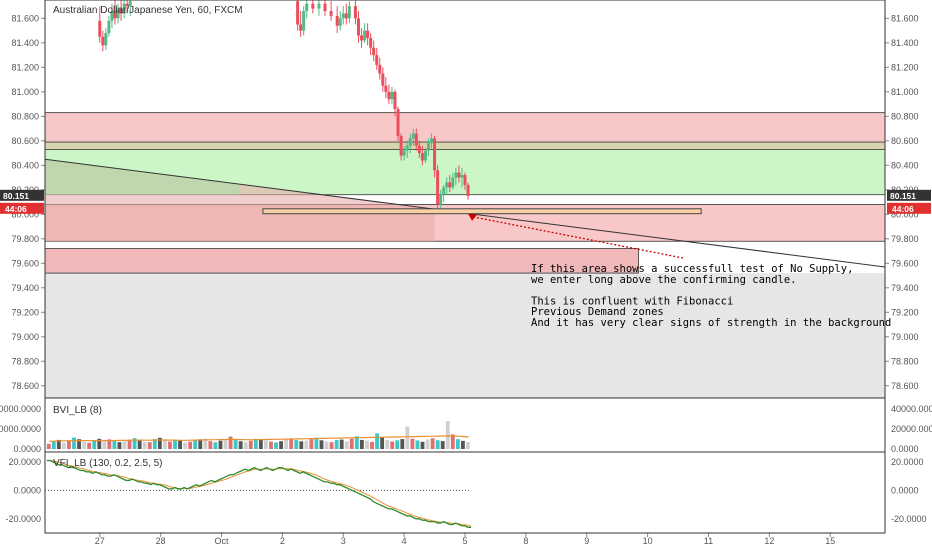 This screenshot has width=932, height=550. What do you see at coordinates (222, 541) in the screenshot?
I see `time-tick-label: Oct` at bounding box center [222, 541].